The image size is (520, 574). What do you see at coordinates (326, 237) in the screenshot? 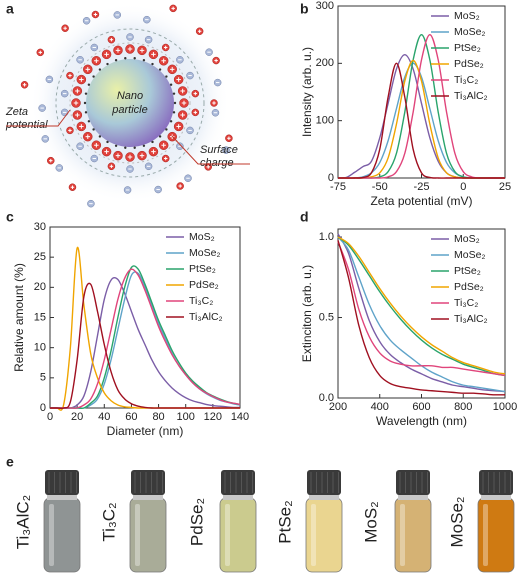
I see `y-tick-label: 1.0` at bounding box center [326, 237].